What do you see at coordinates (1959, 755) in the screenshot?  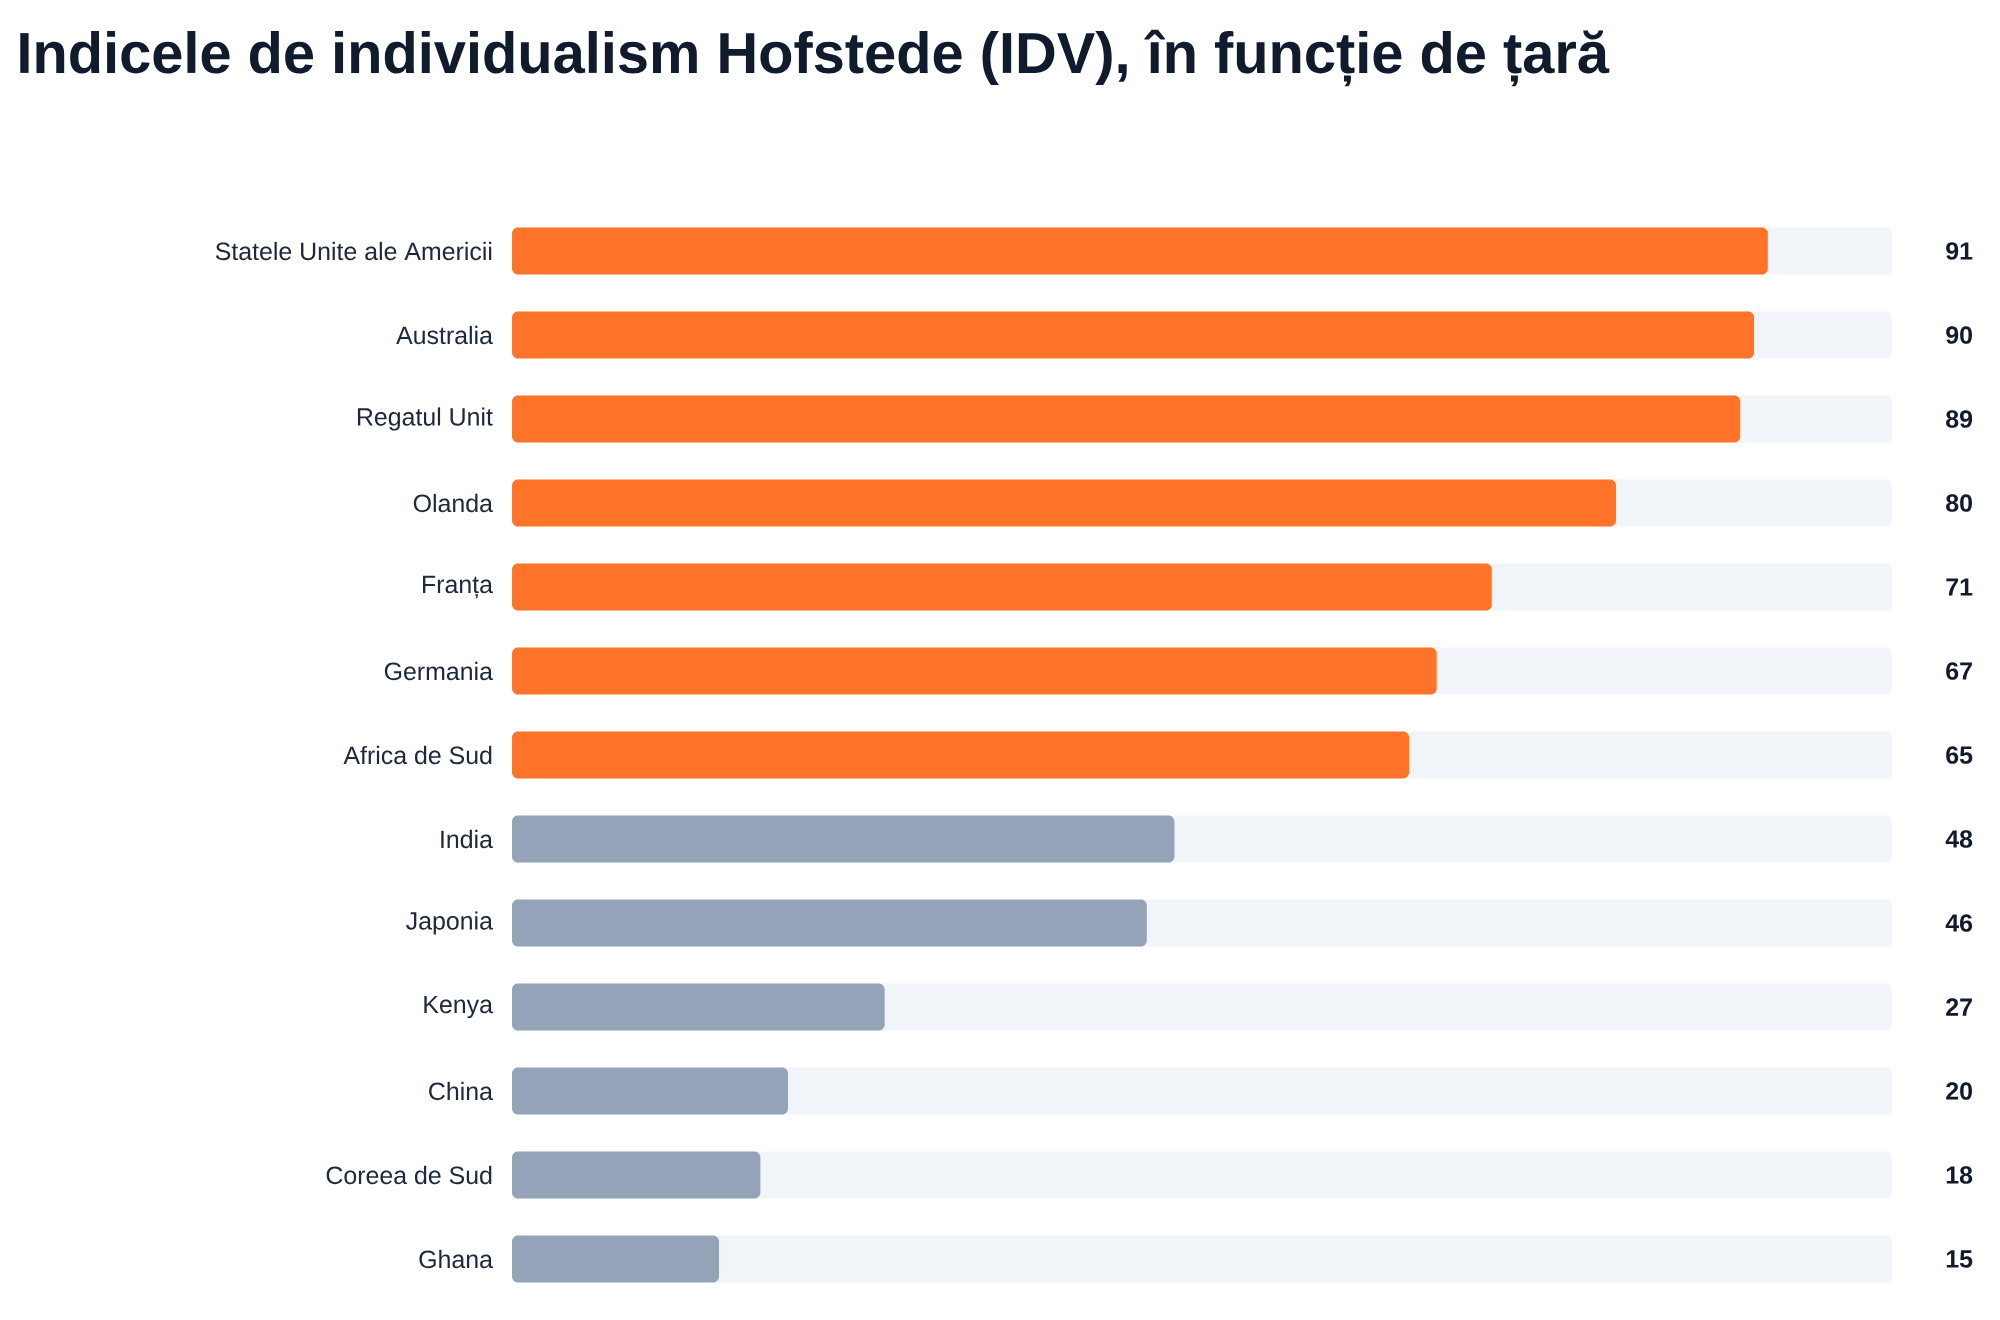 I see `data-label: 65` at bounding box center [1959, 755].